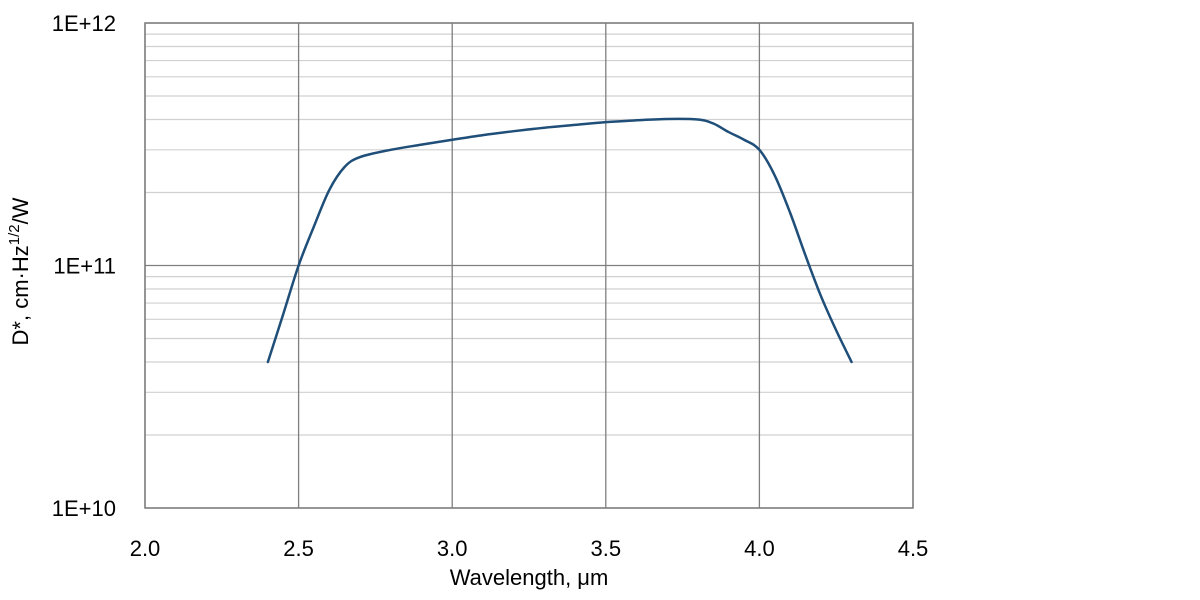 The height and width of the screenshot is (600, 1200). I want to click on y-axis-title: D*, cm·Hz1/2/W, so click(19, 271).